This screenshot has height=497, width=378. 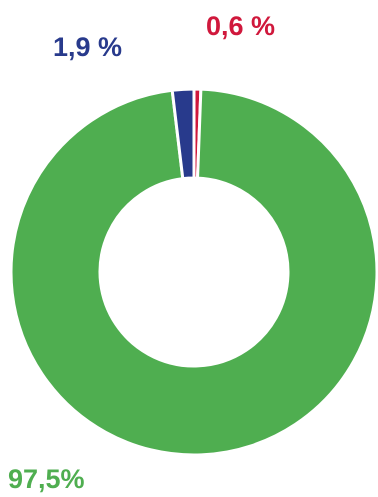 What do you see at coordinates (88, 47) in the screenshot?
I see `slice-label-1-9: 1,9 %` at bounding box center [88, 47].